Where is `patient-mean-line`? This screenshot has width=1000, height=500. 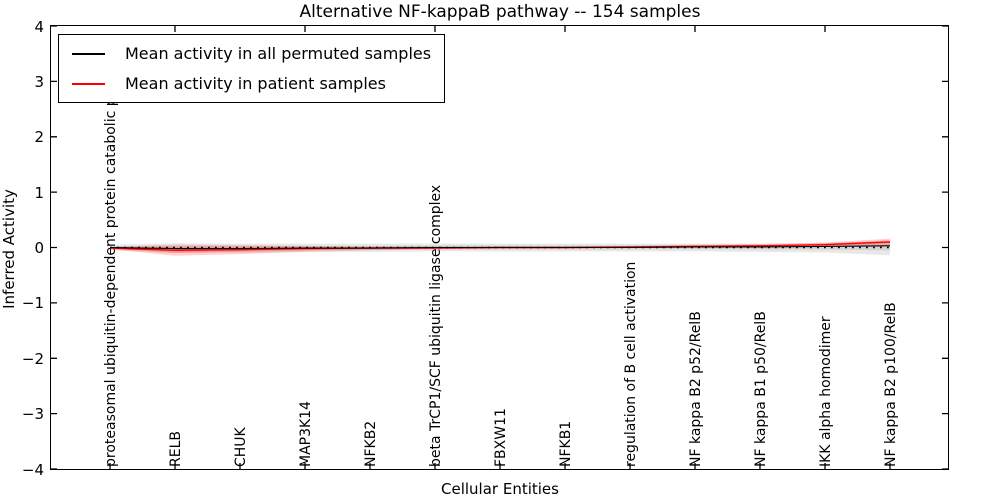 patient-mean-line is located at coordinates (500, 246).